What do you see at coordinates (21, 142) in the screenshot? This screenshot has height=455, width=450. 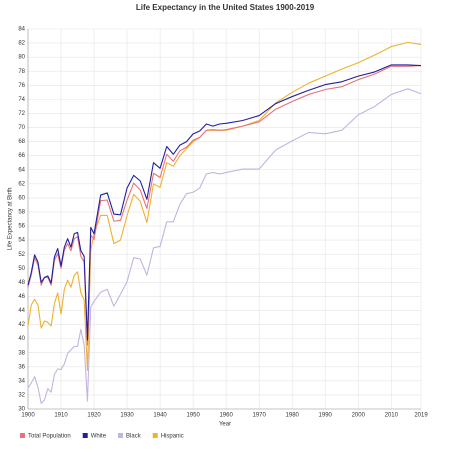 I see `y-tick-label: 68` at bounding box center [21, 142].